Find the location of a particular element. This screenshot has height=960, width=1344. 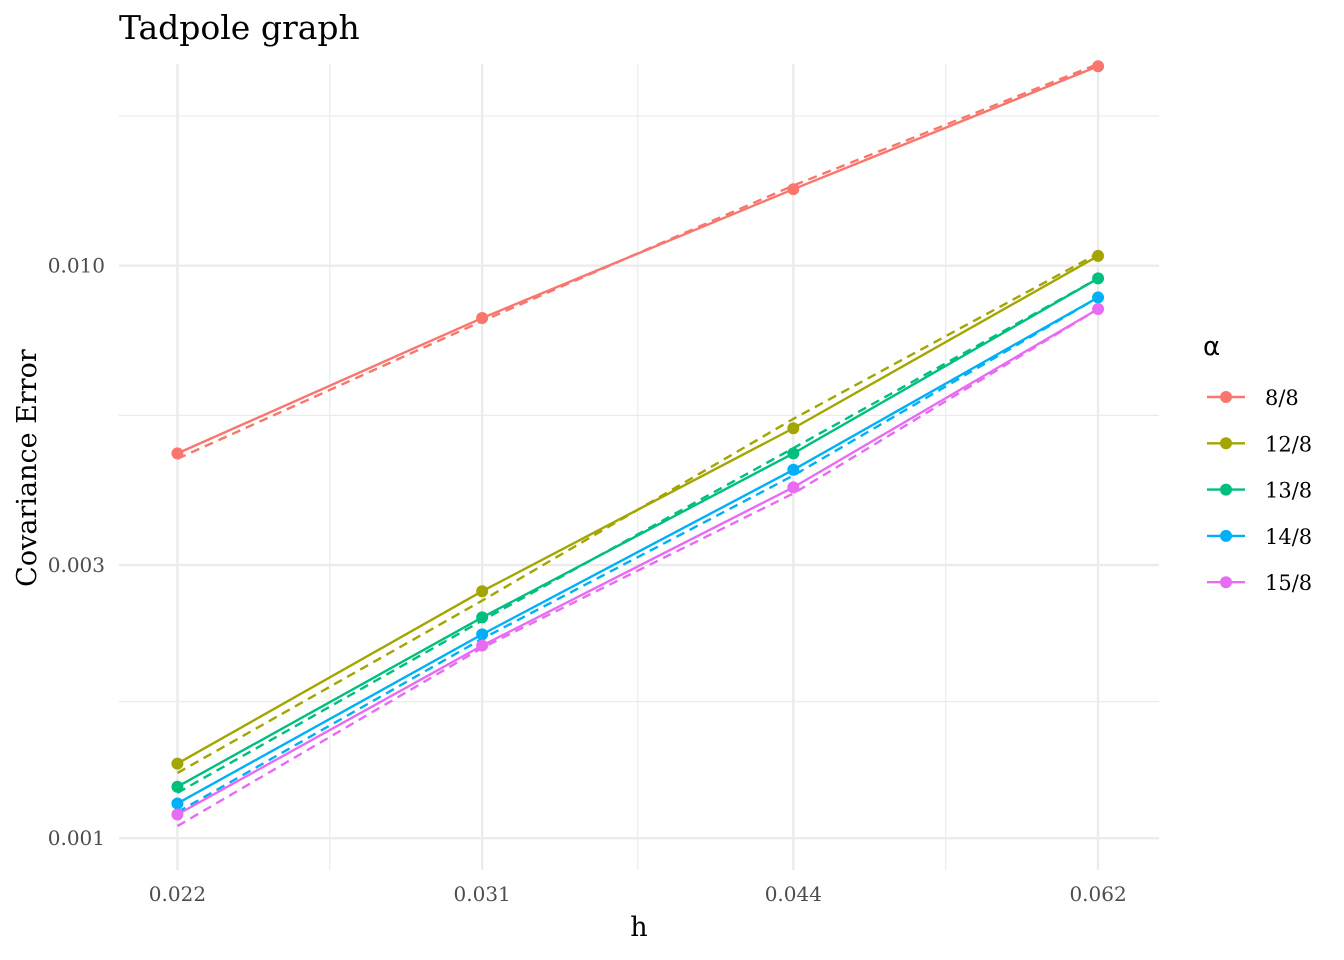

legend-item: 8/8 is located at coordinates (1253, 398).